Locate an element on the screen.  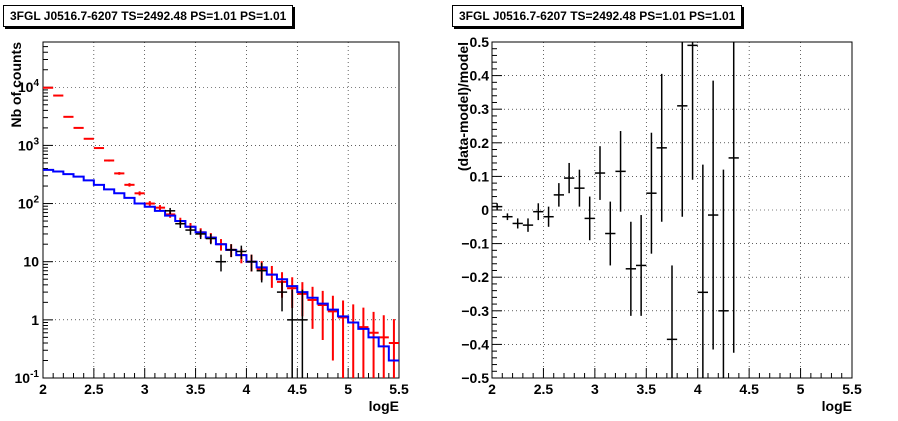
y-tick-label: 10 is located at coordinates (31, 262).